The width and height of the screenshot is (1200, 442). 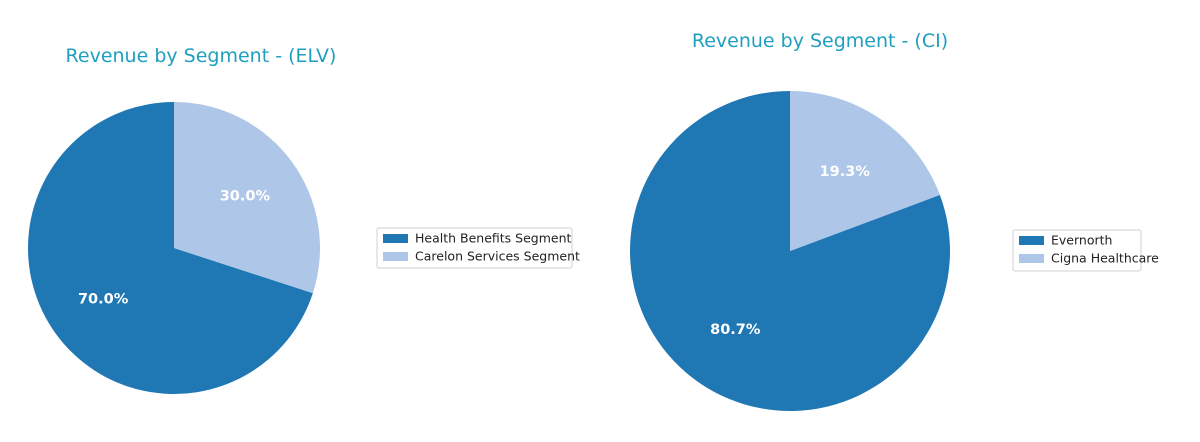 What do you see at coordinates (1105, 258) in the screenshot?
I see `legend-label-cigna-healthcare: Cigna Healthcare` at bounding box center [1105, 258].